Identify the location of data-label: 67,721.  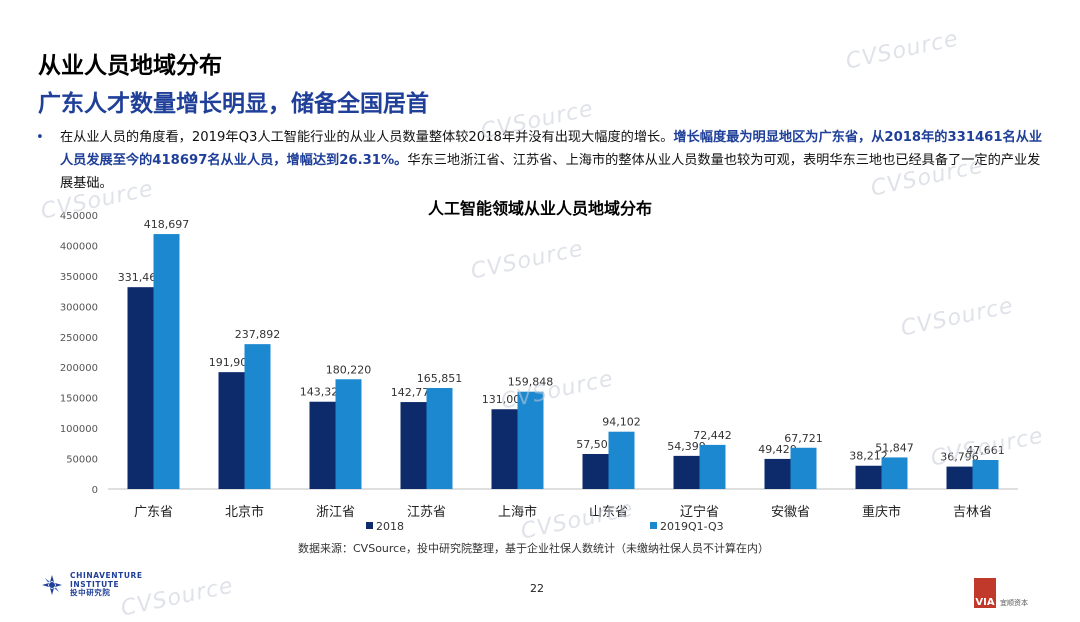
(803, 438).